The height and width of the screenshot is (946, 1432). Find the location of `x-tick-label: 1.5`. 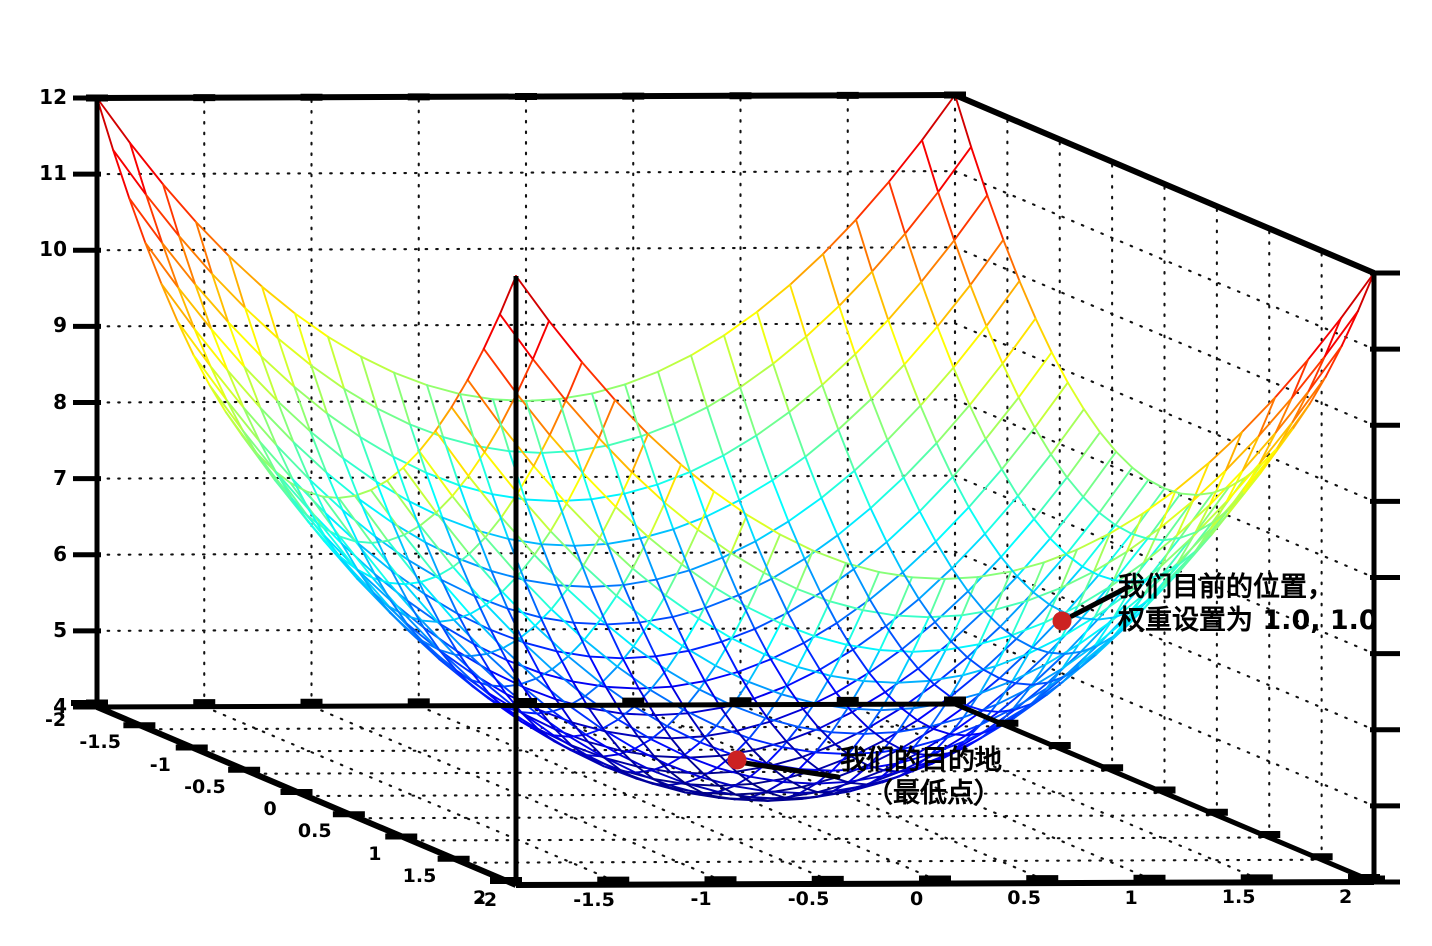

x-tick-label: 1.5 is located at coordinates (1238, 897).